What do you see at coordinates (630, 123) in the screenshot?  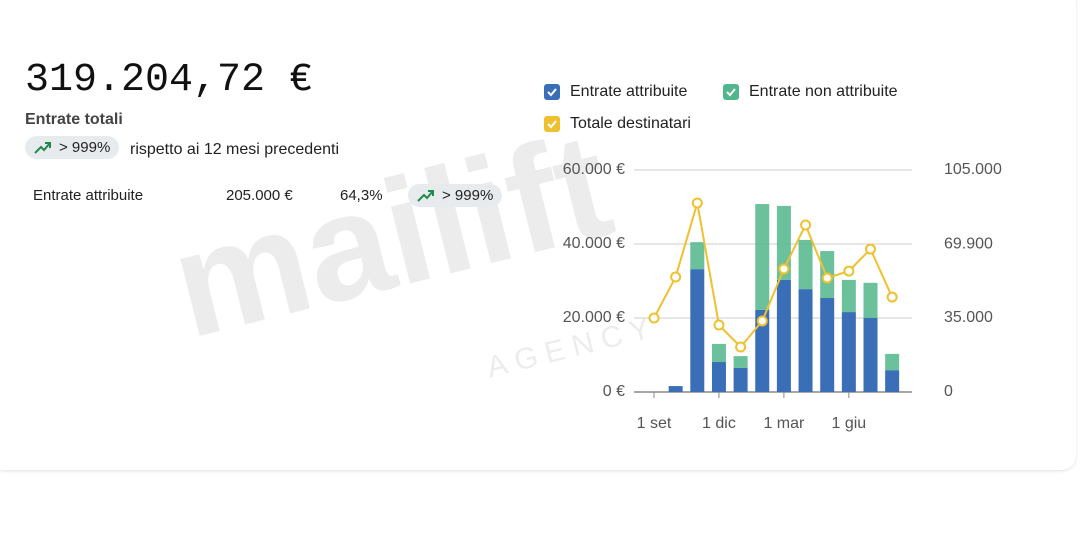 I see `legend-label: Totale destinatari` at bounding box center [630, 123].